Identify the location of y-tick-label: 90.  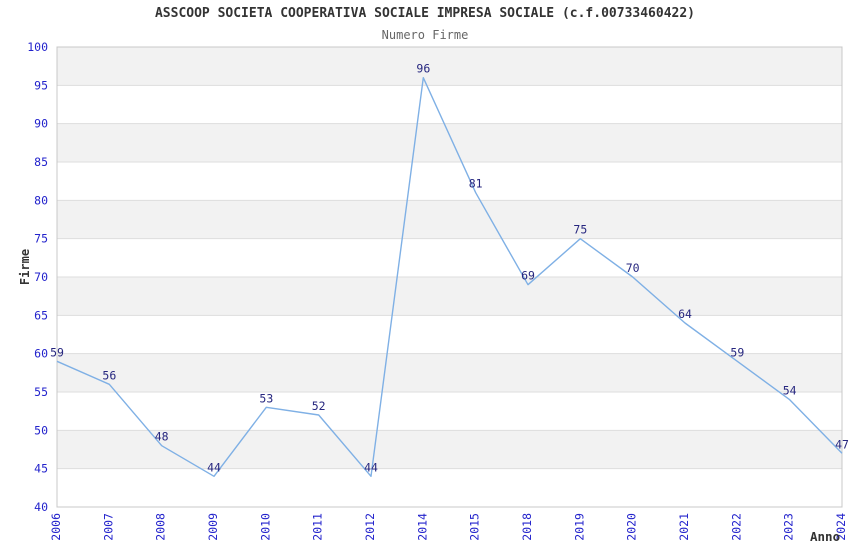
(41, 124).